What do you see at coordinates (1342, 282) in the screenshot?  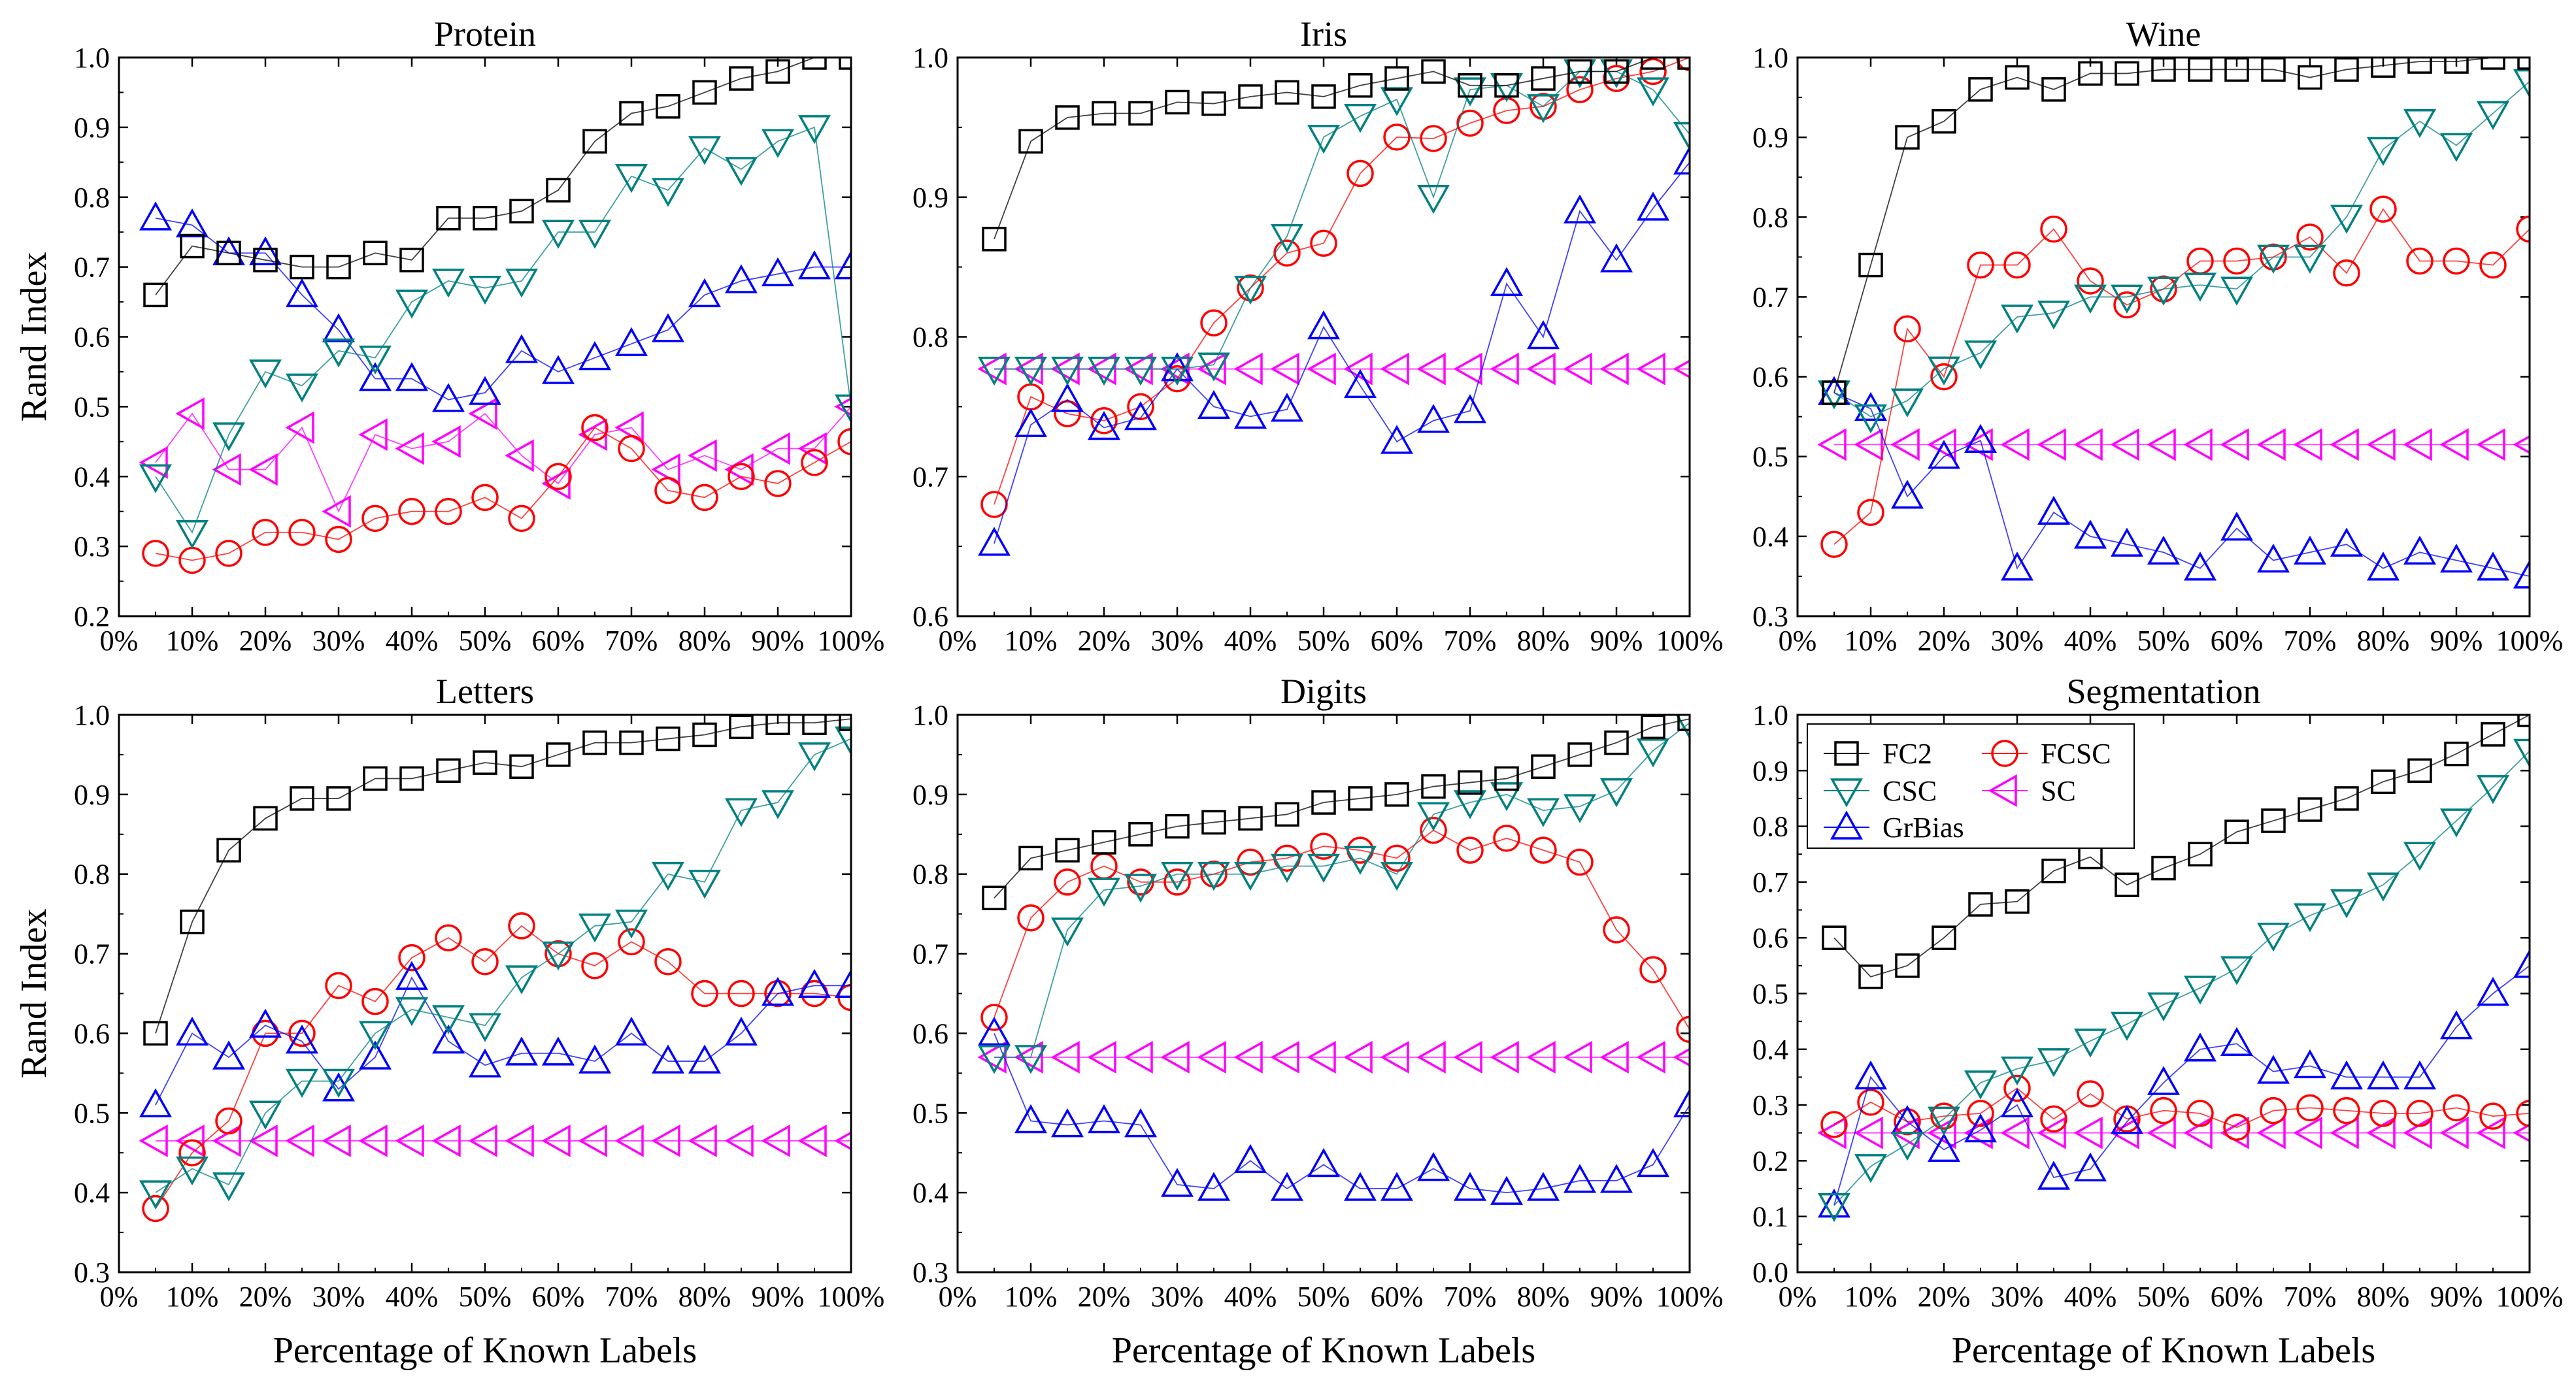 I see `series-line-fcsc` at bounding box center [1342, 282].